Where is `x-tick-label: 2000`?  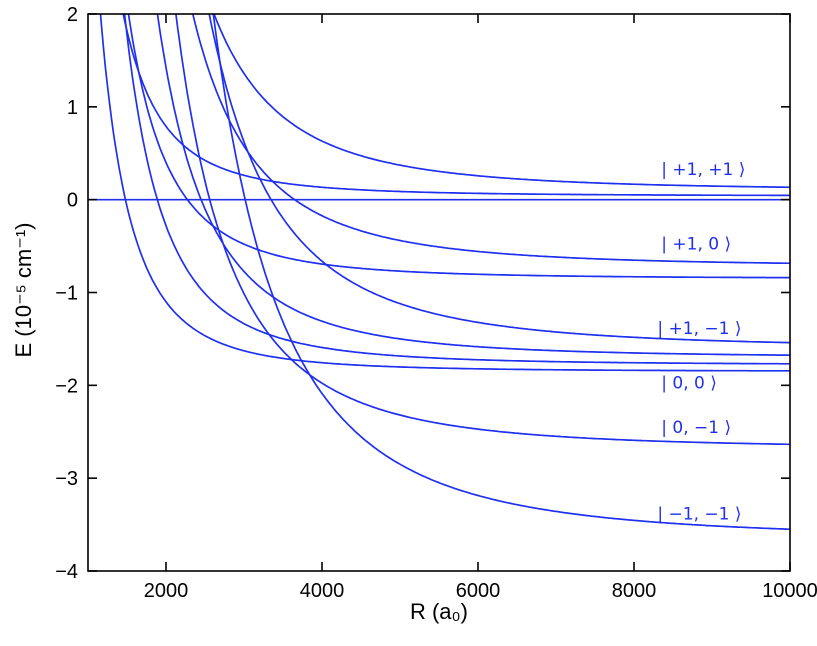
x-tick-label: 2000 is located at coordinates (166, 591).